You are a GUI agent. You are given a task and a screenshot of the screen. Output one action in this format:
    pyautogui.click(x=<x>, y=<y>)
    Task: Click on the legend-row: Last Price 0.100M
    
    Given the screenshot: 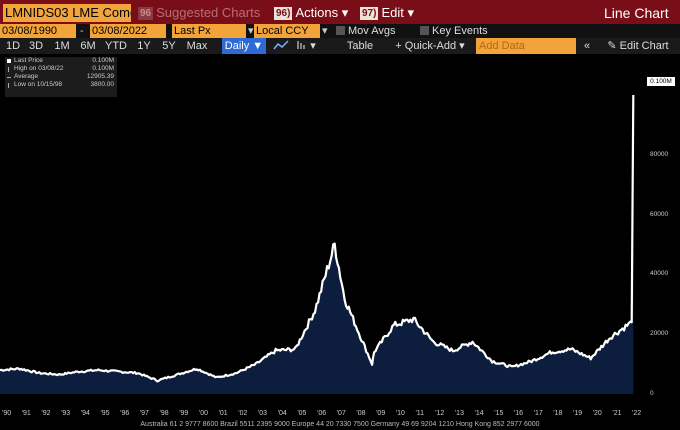 What is the action you would take?
    pyautogui.click(x=61, y=61)
    